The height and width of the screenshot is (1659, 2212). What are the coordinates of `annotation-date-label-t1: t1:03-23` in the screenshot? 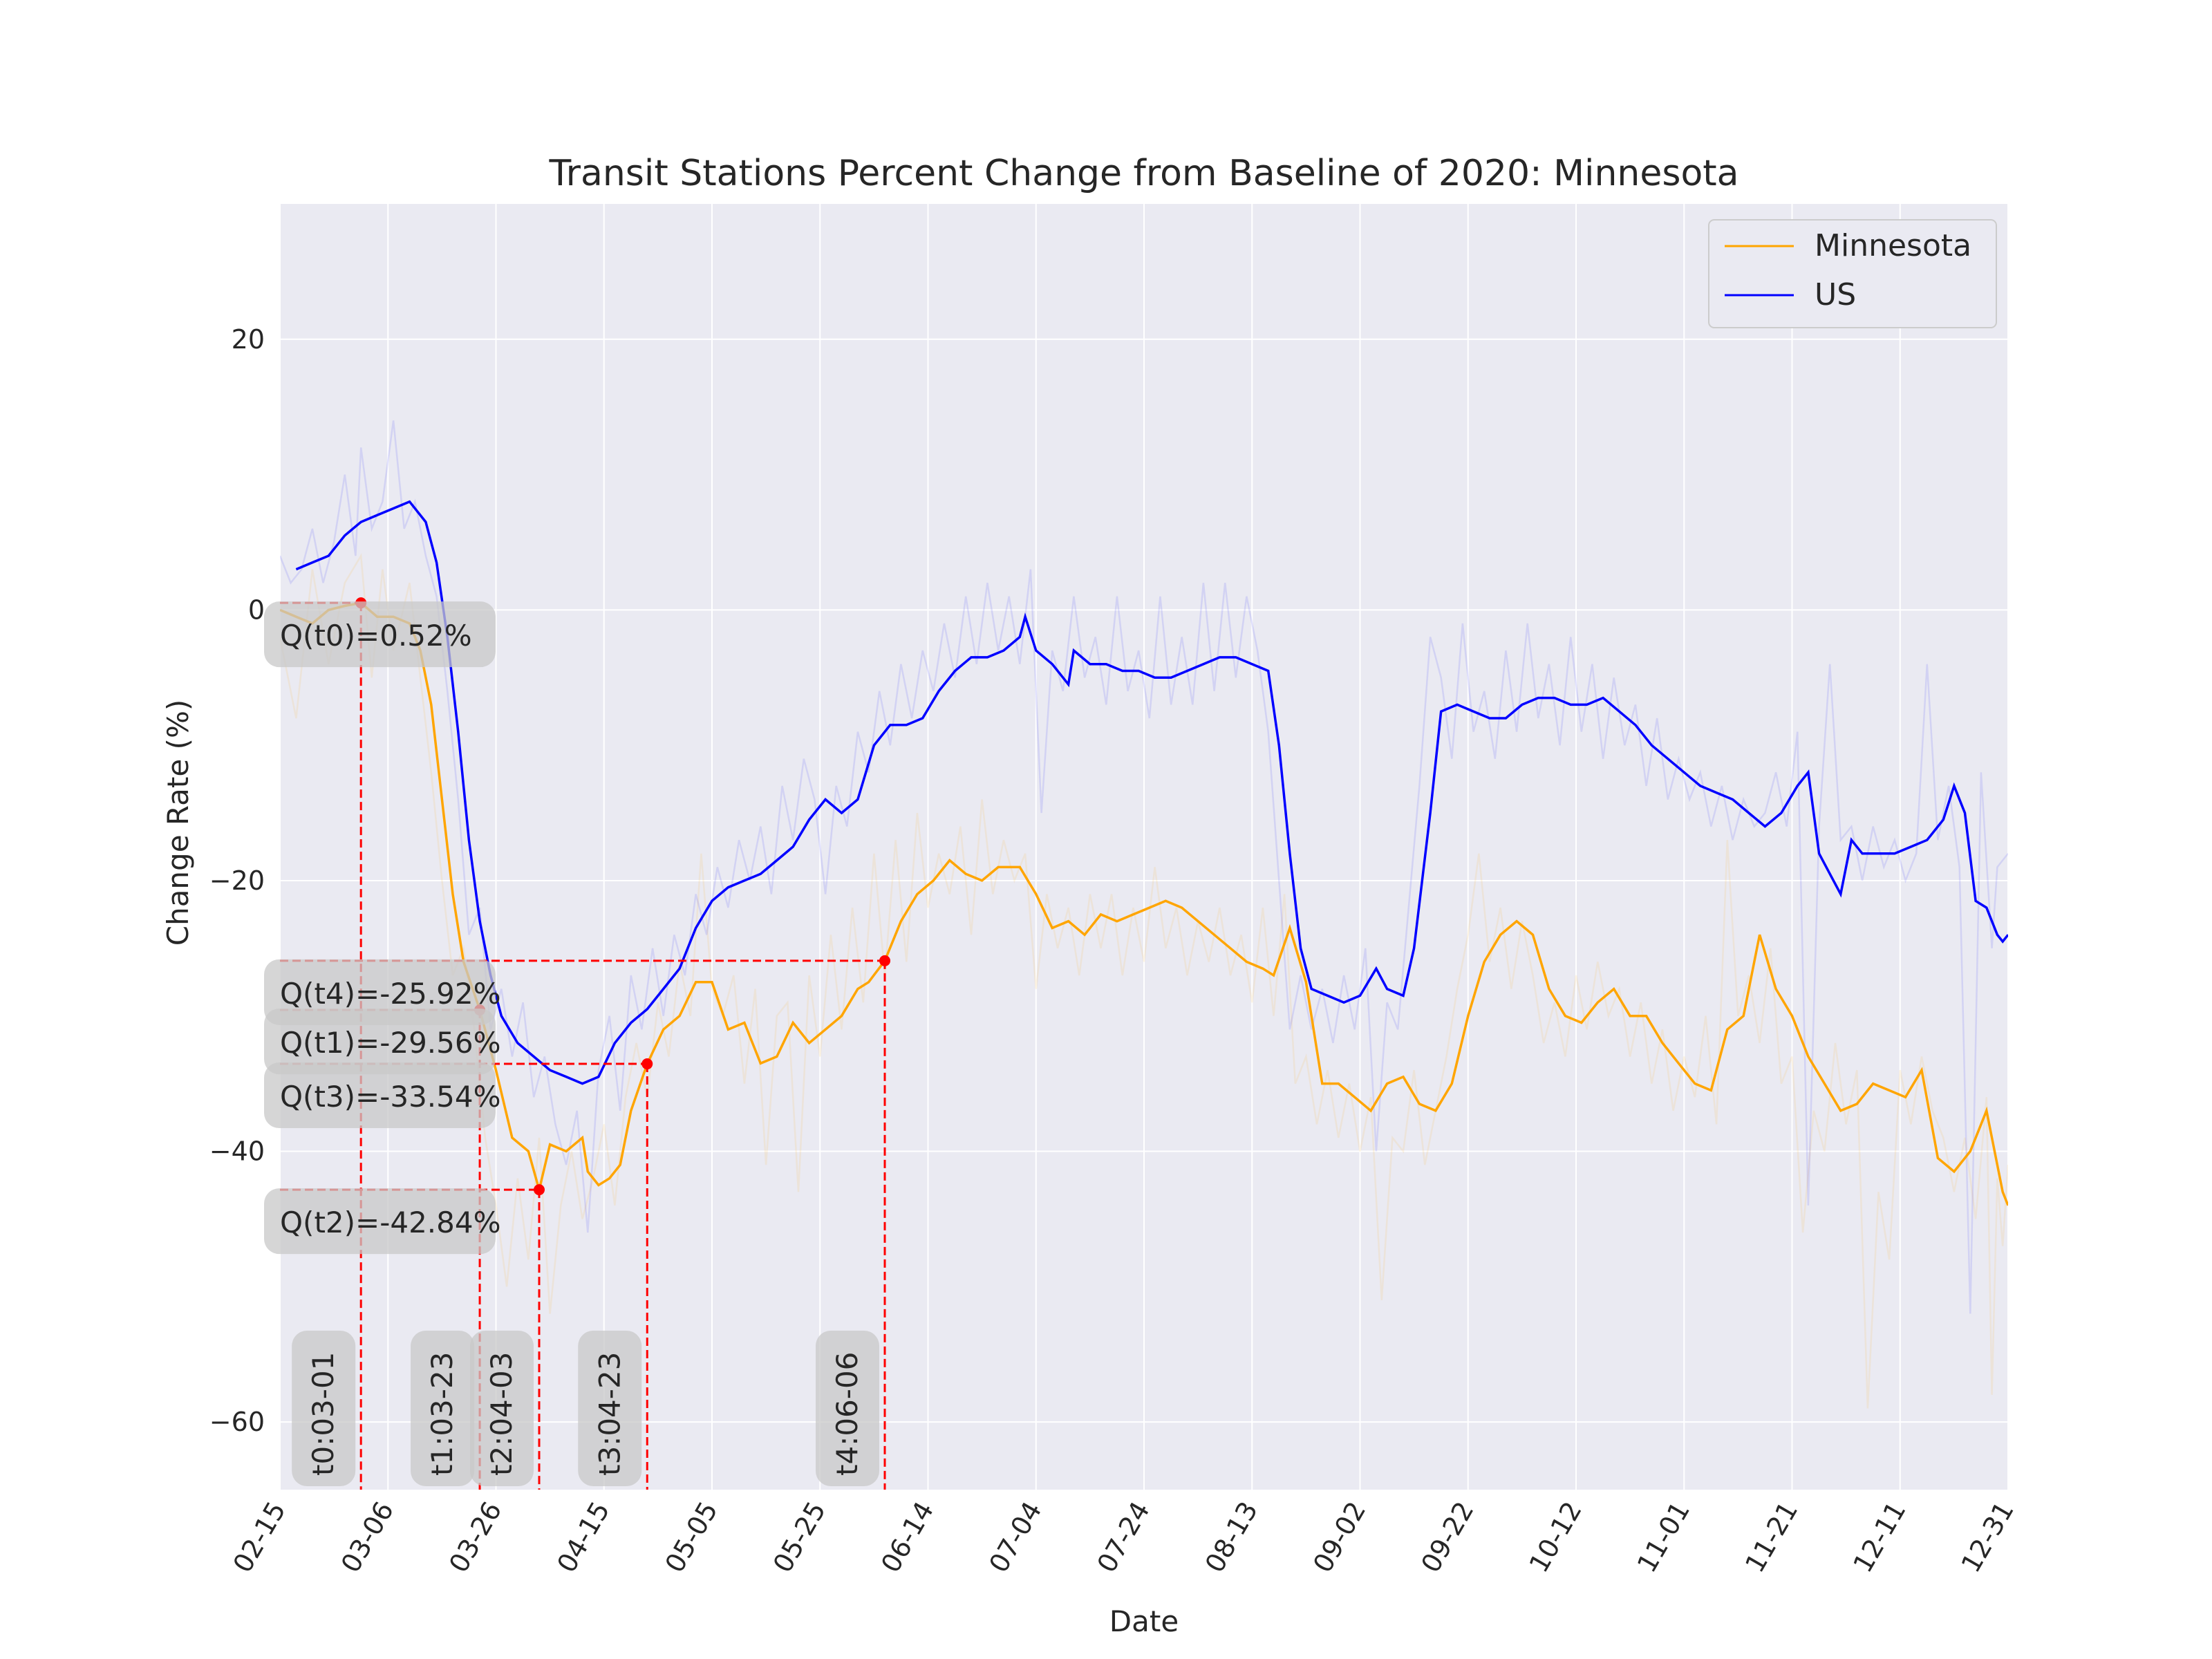 It's located at (442, 1414).